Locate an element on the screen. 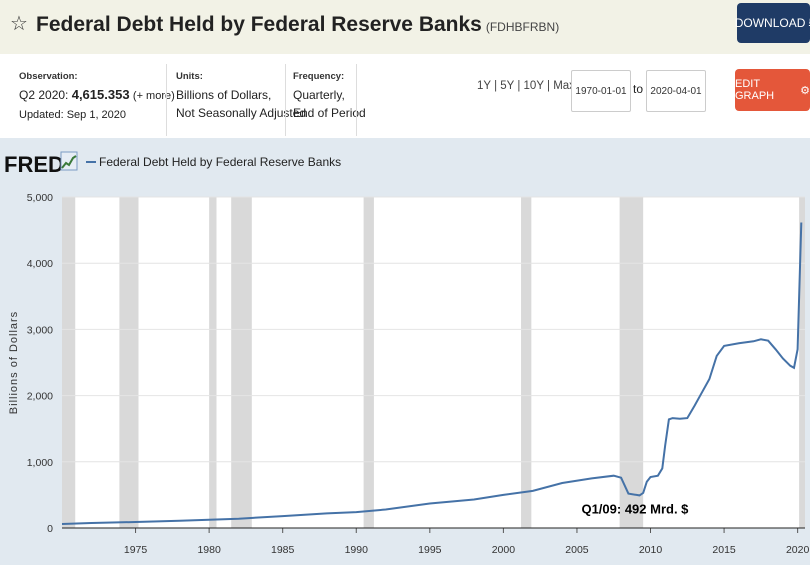  series-code: (FDHBFRBN) is located at coordinates (522, 27).